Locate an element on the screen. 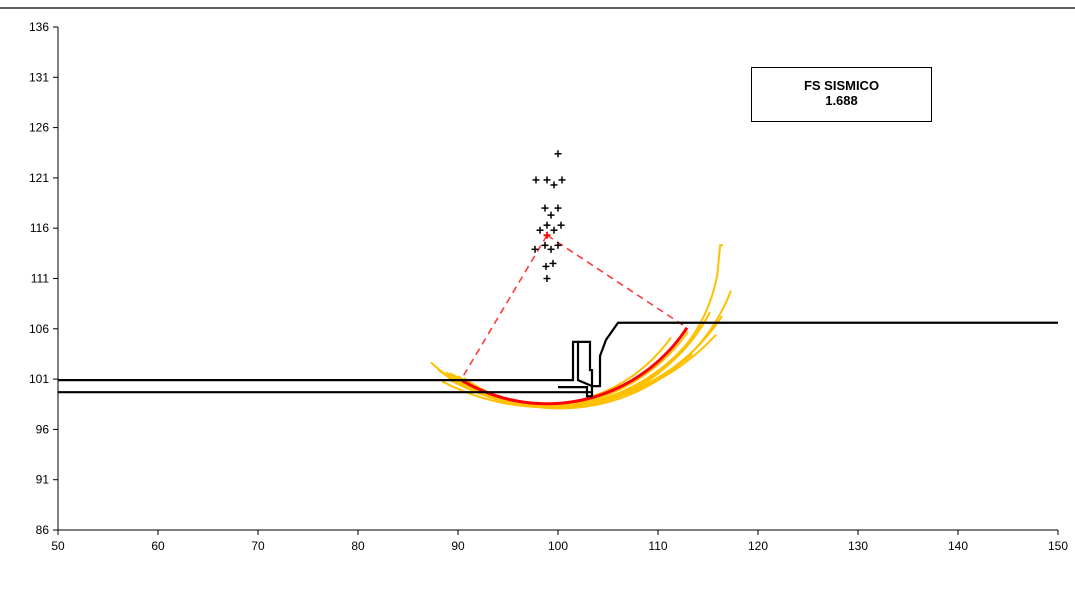  y-tick-label: 131 is located at coordinates (39, 77).